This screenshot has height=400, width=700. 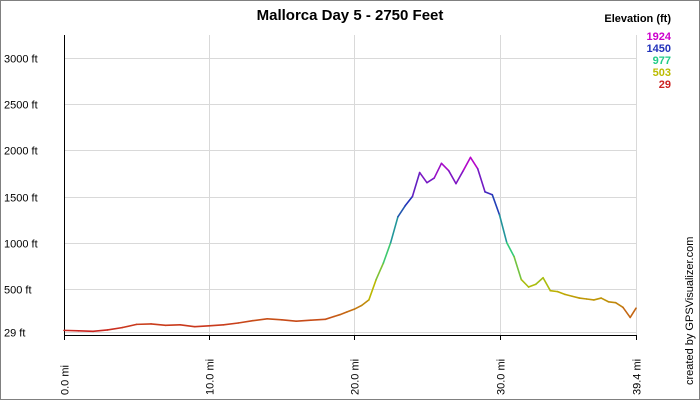 I want to click on x-tick-label: 0.0 mi, so click(x=66, y=380).